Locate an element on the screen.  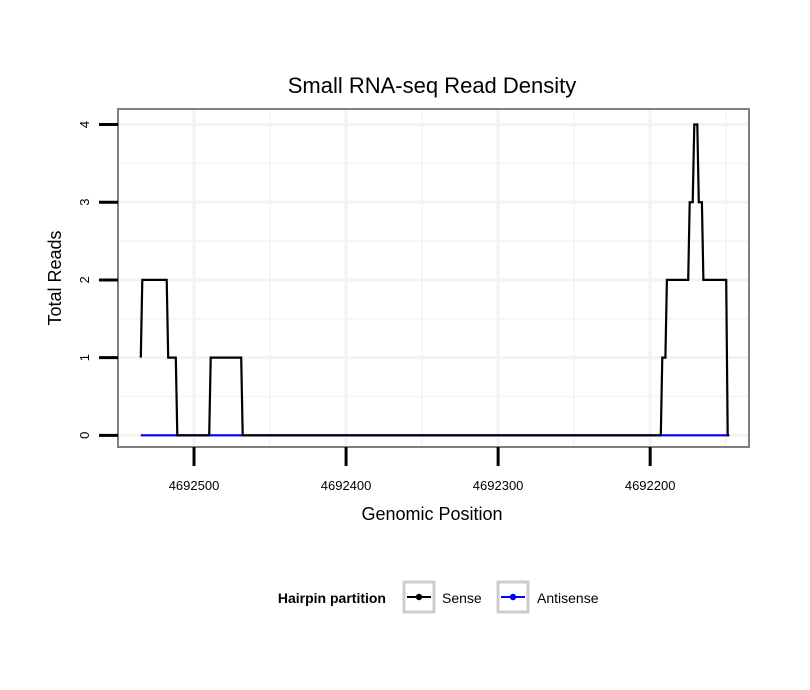
legend-item-antisense: Antisense is located at coordinates (547, 597).